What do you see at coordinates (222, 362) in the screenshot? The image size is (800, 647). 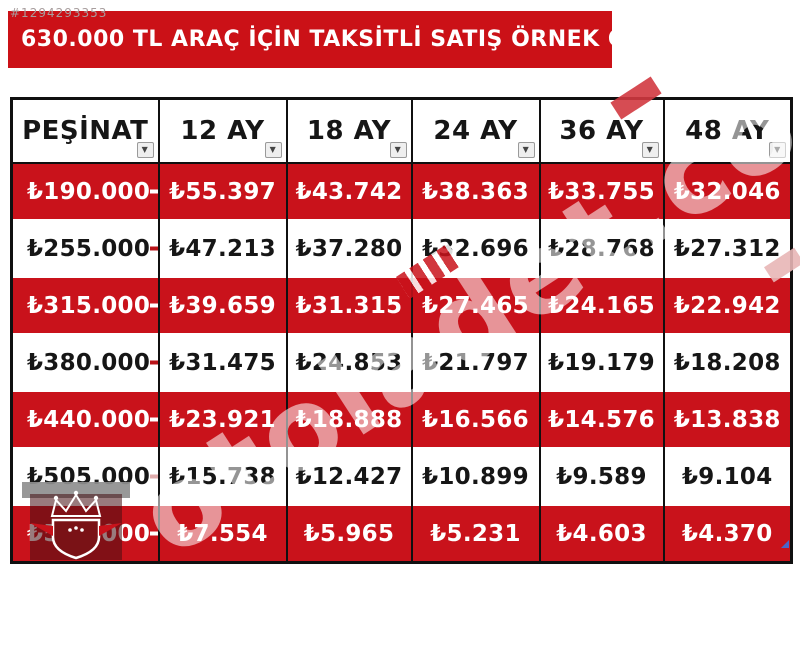 I see `installment-value: ₺31.475` at bounding box center [222, 362].